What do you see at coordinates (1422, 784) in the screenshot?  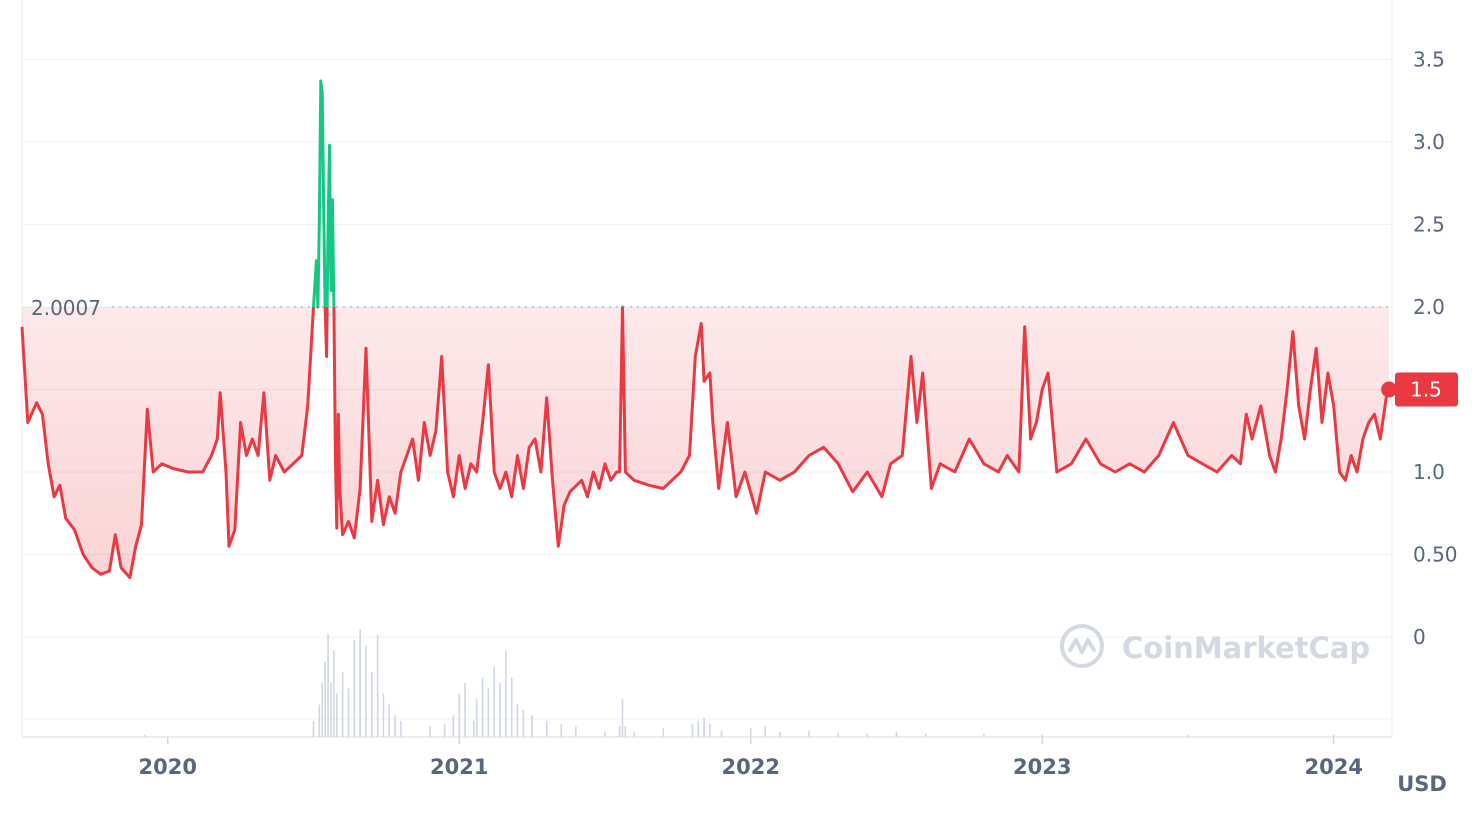 I see `currency-label: USD` at bounding box center [1422, 784].